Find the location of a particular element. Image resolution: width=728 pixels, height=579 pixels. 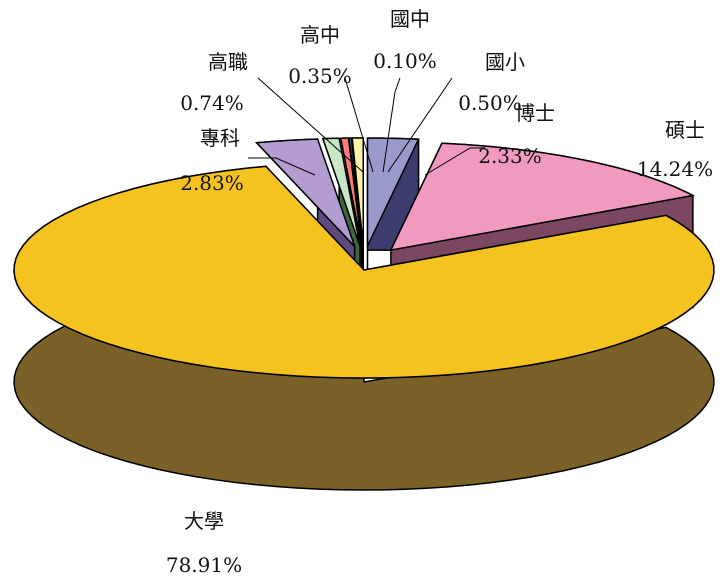

slice-top-專科 is located at coordinates (305, 192).